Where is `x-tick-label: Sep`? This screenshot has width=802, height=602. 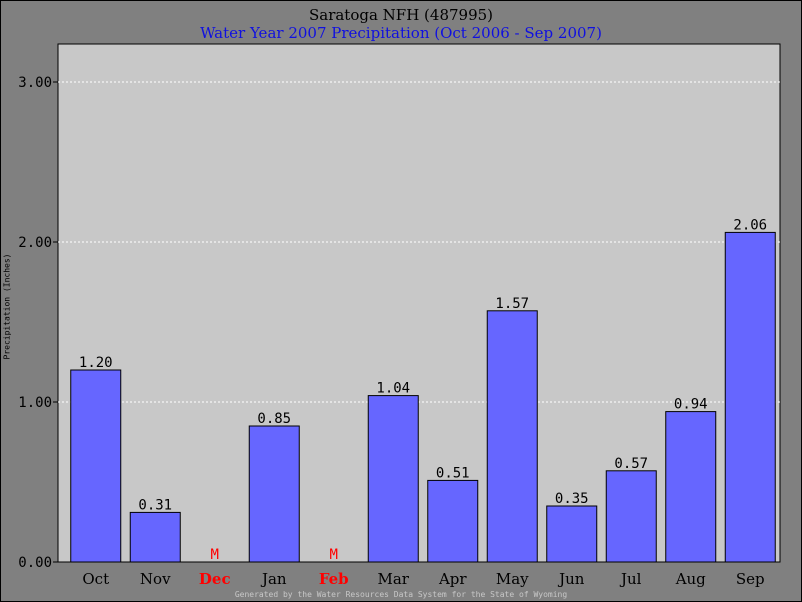 x-tick-label: Sep is located at coordinates (750, 579).